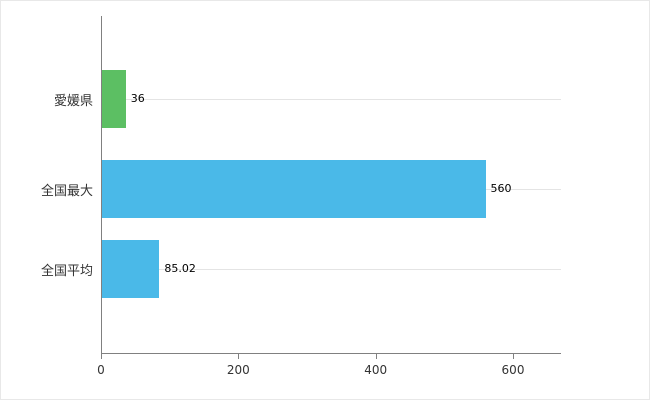 The width and height of the screenshot is (650, 400). I want to click on x-tick-label: 200, so click(238, 370).